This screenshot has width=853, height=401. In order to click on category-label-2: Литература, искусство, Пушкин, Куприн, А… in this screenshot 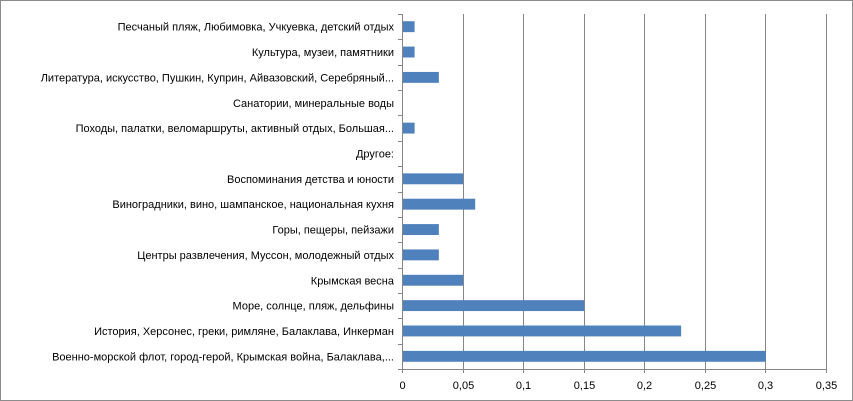, I will do `click(217, 78)`.